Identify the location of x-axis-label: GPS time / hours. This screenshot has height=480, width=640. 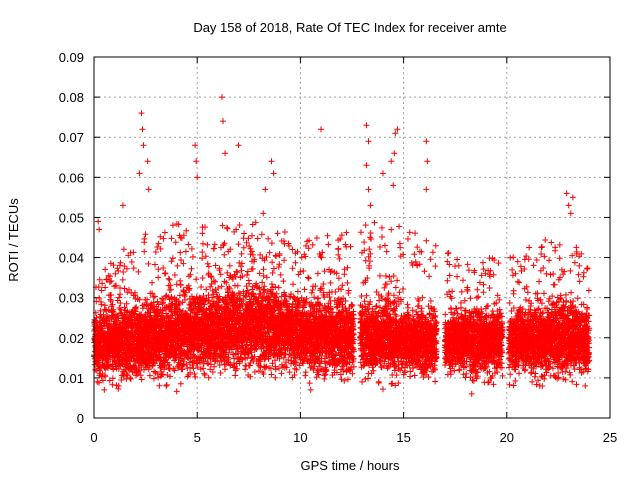
(350, 465).